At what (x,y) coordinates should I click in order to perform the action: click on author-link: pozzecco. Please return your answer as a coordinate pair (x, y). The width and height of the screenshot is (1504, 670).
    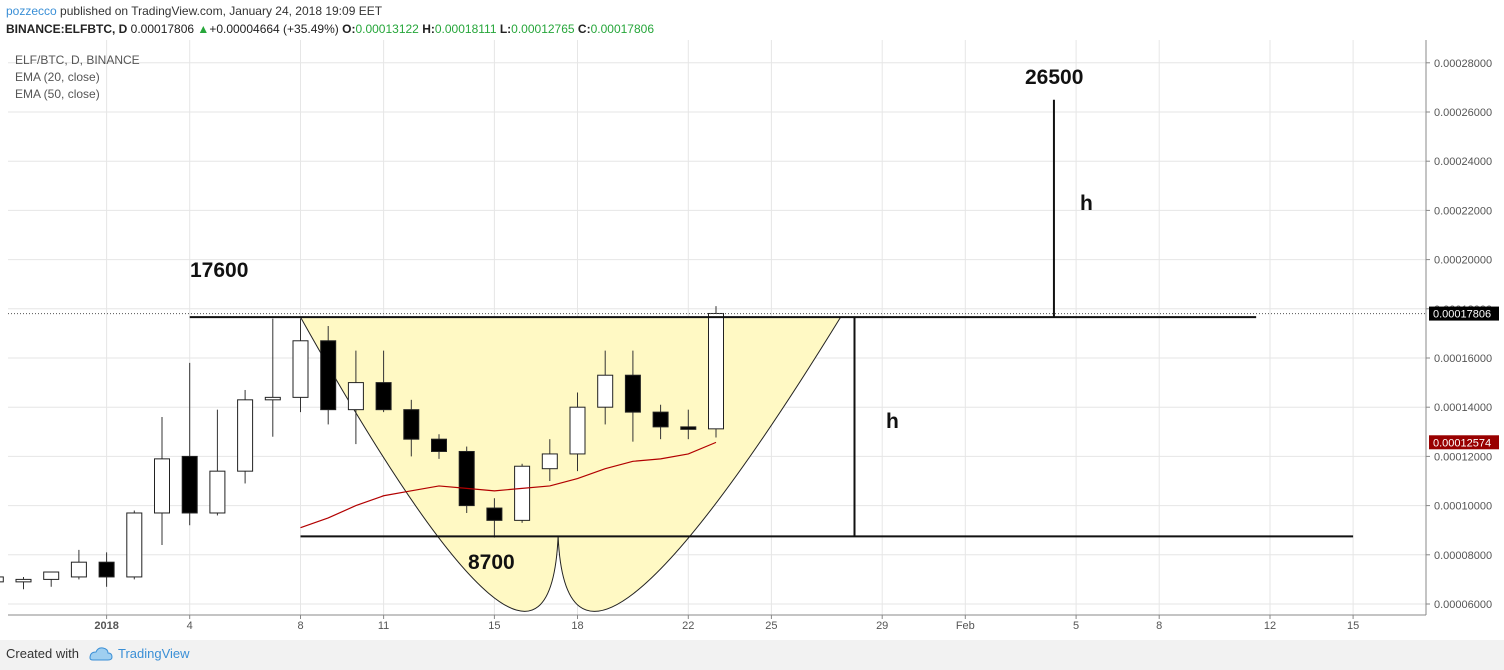
    Looking at the image, I should click on (31, 11).